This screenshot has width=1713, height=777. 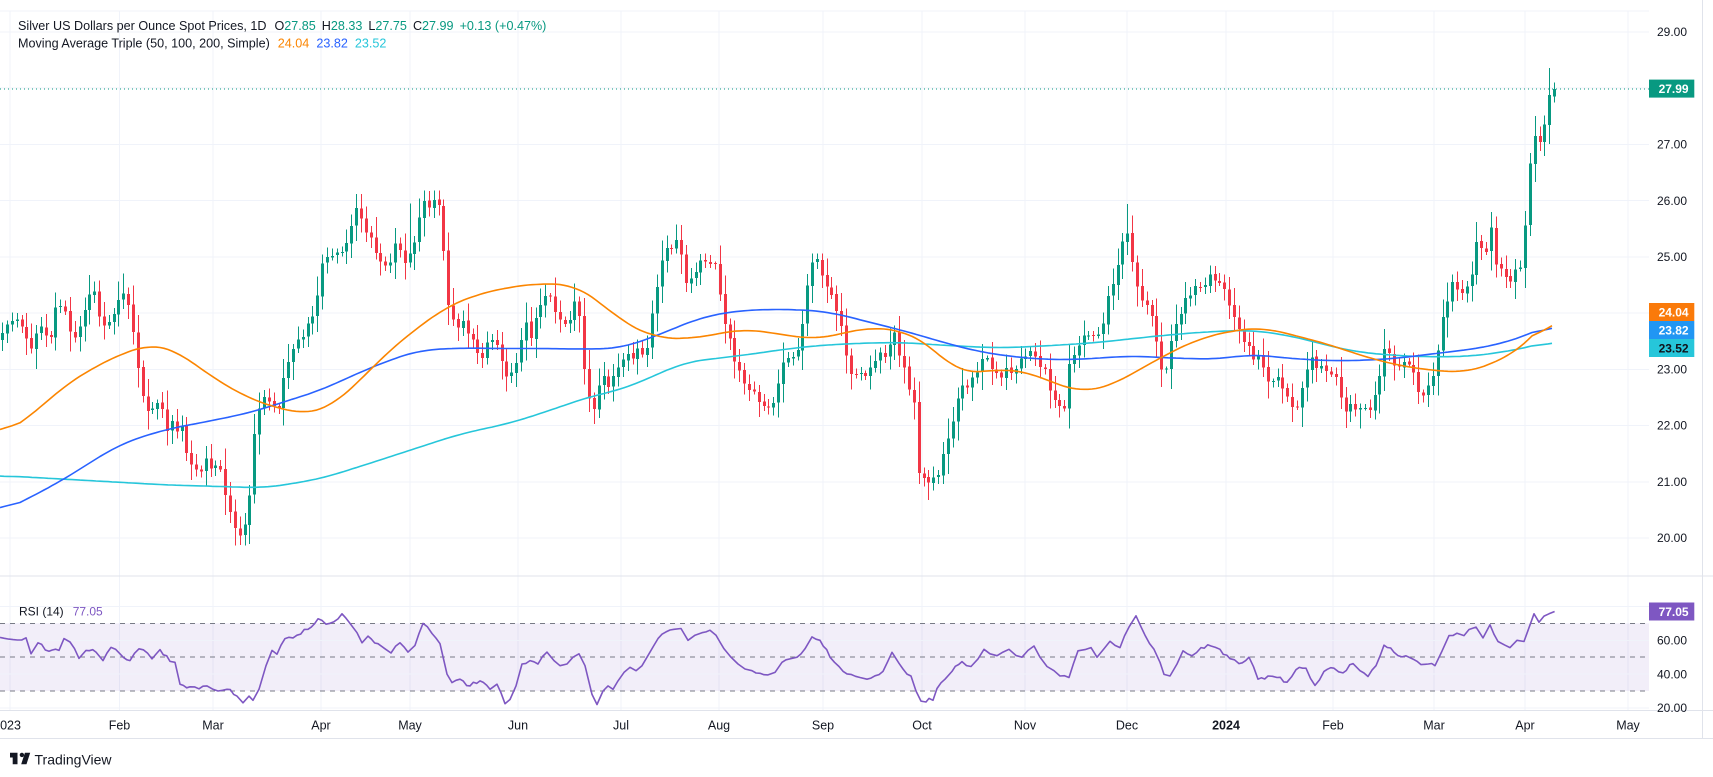 What do you see at coordinates (1674, 330) in the screenshot?
I see `svg-text: 23.82` at bounding box center [1674, 330].